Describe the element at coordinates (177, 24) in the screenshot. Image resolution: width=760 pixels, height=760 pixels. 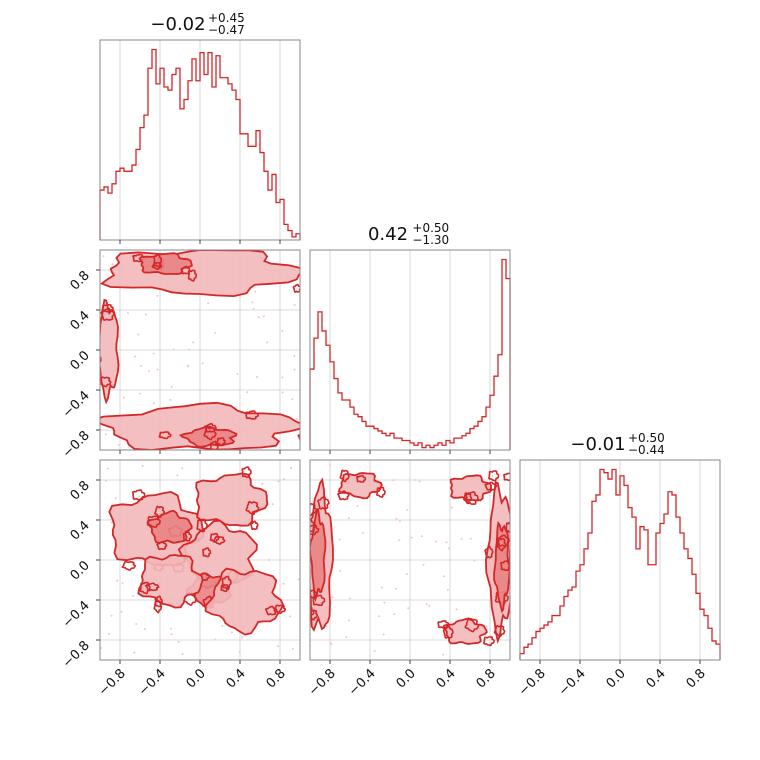
I see `panel-title-median: −0.02` at that location.